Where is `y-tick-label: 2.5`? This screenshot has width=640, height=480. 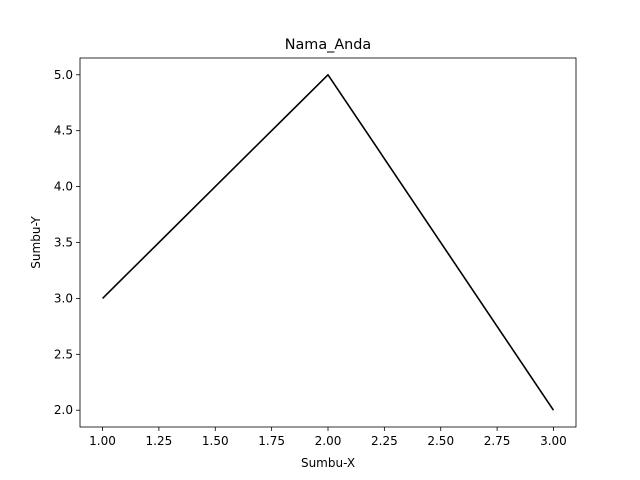
y-tick-label: 2.5 is located at coordinates (63, 354).